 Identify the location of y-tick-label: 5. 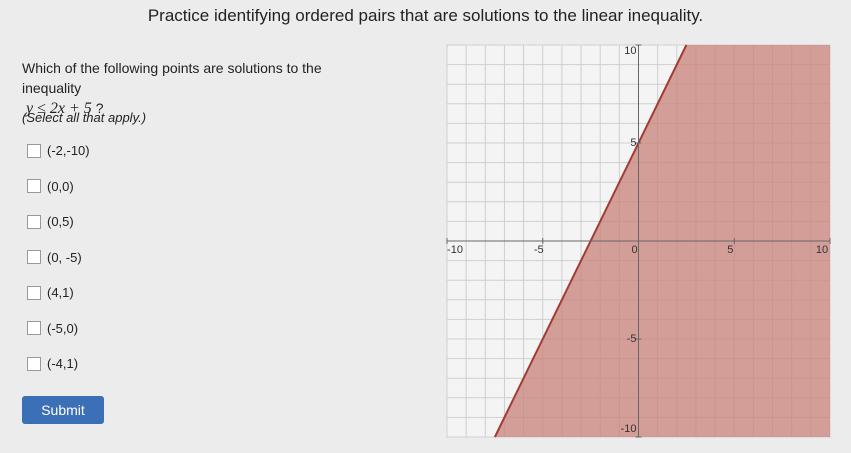
(633, 143).